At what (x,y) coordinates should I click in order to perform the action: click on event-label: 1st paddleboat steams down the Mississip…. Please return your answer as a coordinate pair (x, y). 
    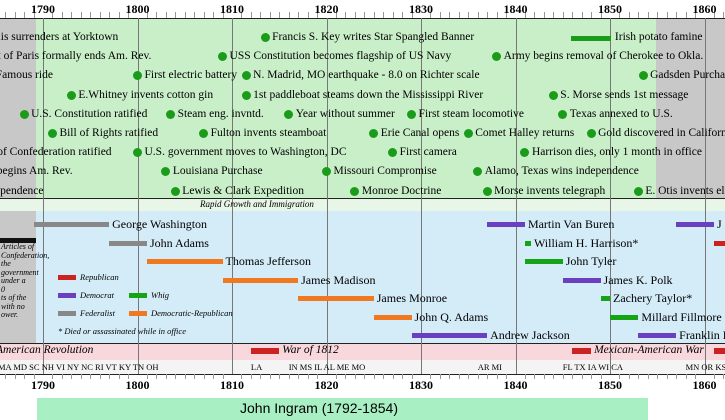
    Looking at the image, I should click on (368, 94).